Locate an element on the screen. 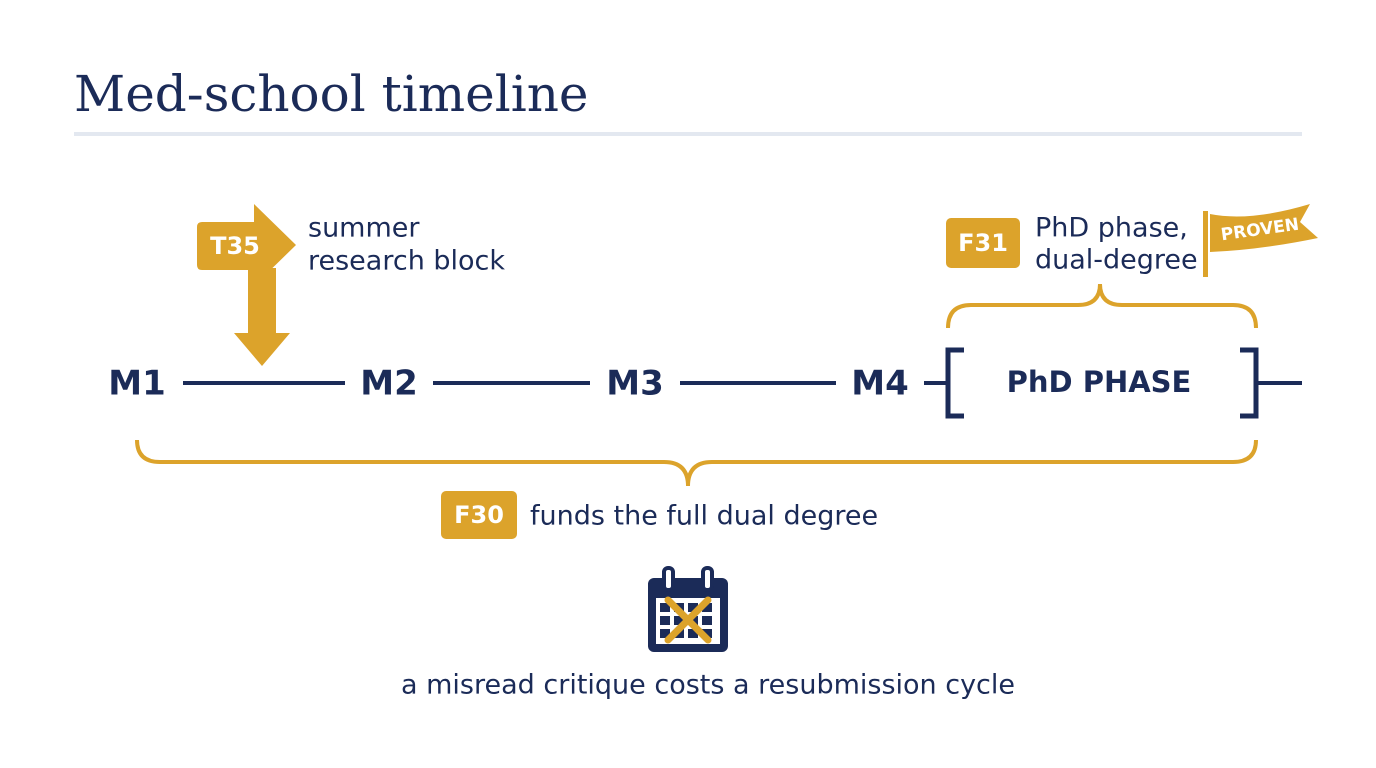  phase-label: PhD PHASE is located at coordinates (1099, 382).